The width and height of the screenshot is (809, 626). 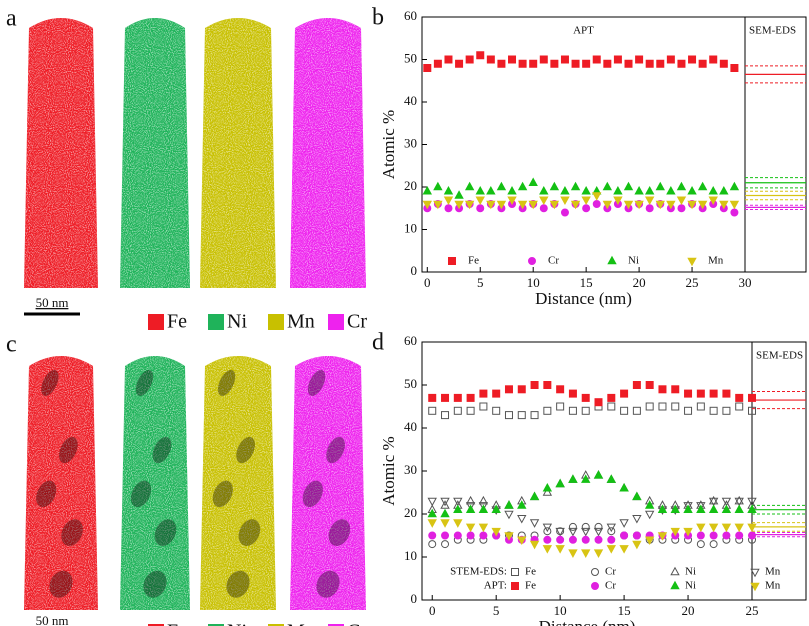 What do you see at coordinates (410, 185) in the screenshot?
I see `y-tick-label: 20` at bounding box center [410, 185].